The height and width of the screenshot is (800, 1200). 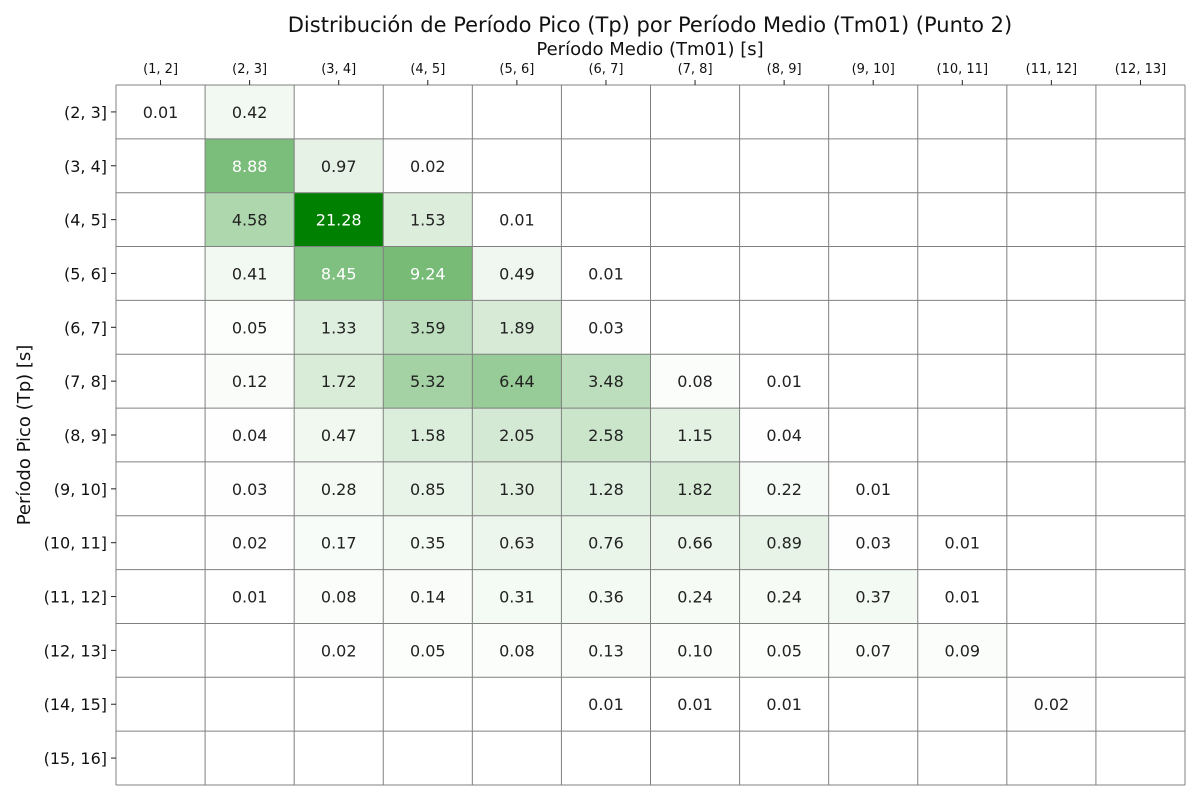 I want to click on y-tick-label: (2, 3], so click(x=85, y=112).